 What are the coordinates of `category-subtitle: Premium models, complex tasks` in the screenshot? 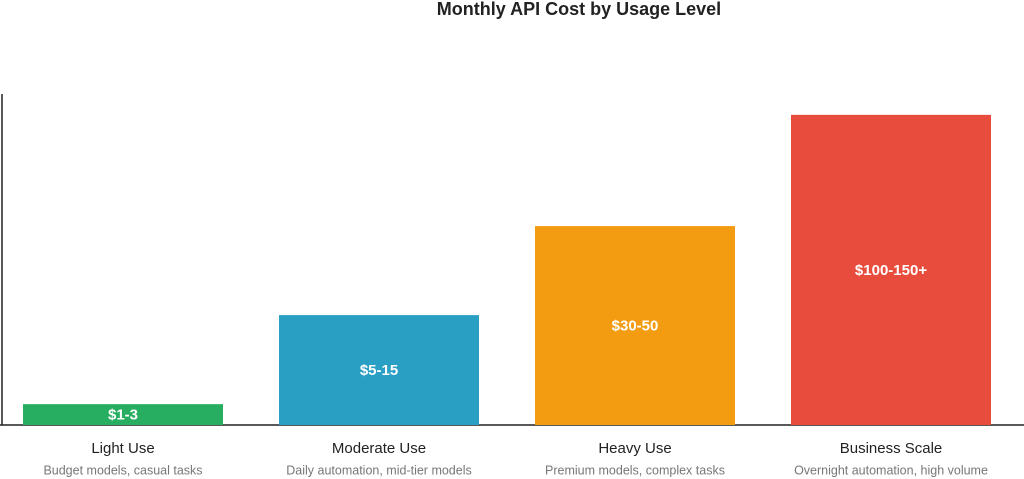 It's located at (635, 470).